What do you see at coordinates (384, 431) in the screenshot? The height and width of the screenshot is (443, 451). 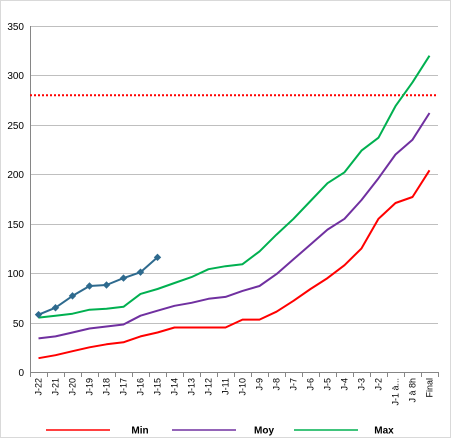 I see `legend-label-max: Max` at bounding box center [384, 431].